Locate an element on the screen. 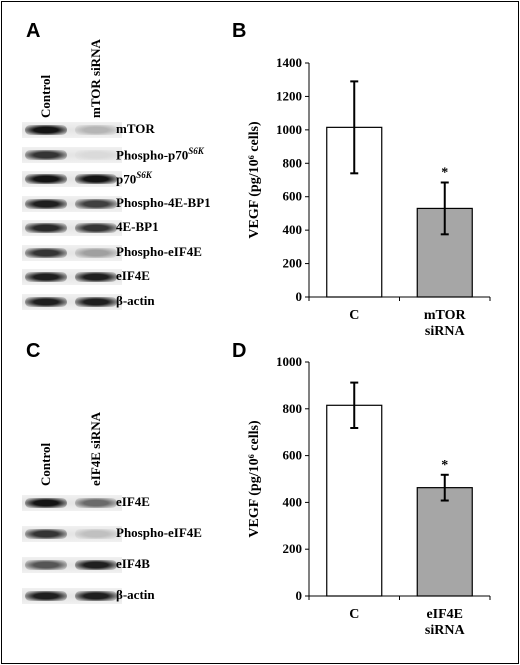 The image size is (520, 665). x-category-label: eIF4E is located at coordinates (444, 614).